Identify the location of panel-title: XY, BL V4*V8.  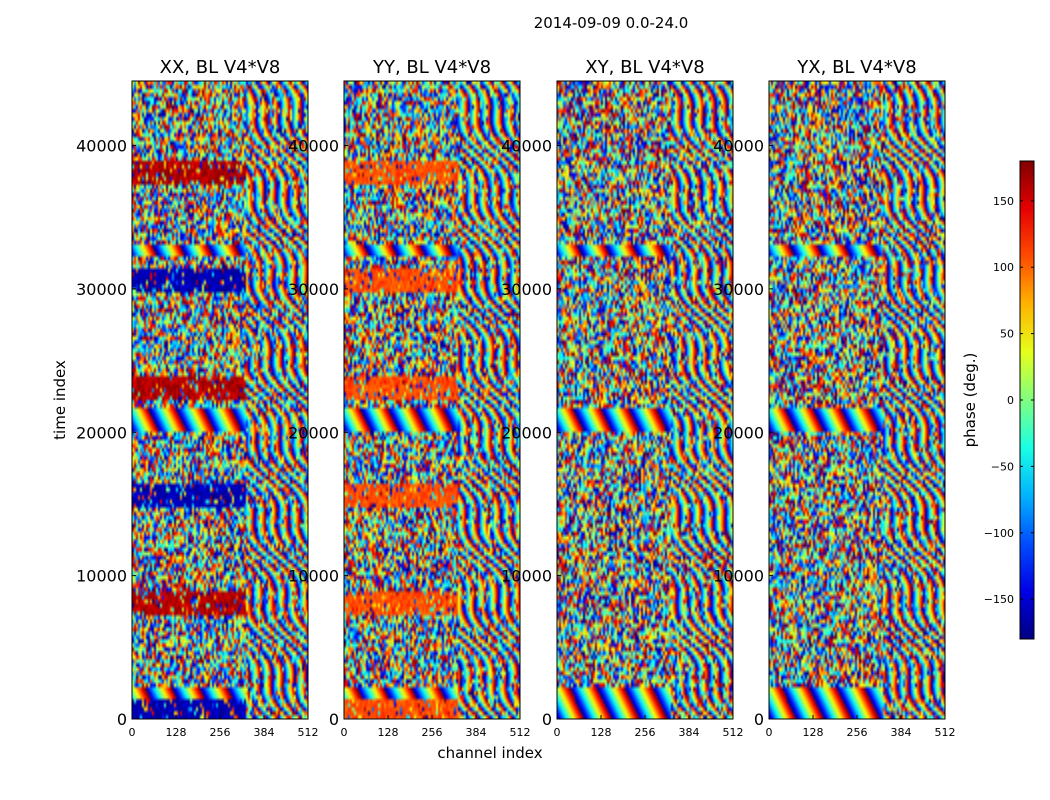
(644, 67).